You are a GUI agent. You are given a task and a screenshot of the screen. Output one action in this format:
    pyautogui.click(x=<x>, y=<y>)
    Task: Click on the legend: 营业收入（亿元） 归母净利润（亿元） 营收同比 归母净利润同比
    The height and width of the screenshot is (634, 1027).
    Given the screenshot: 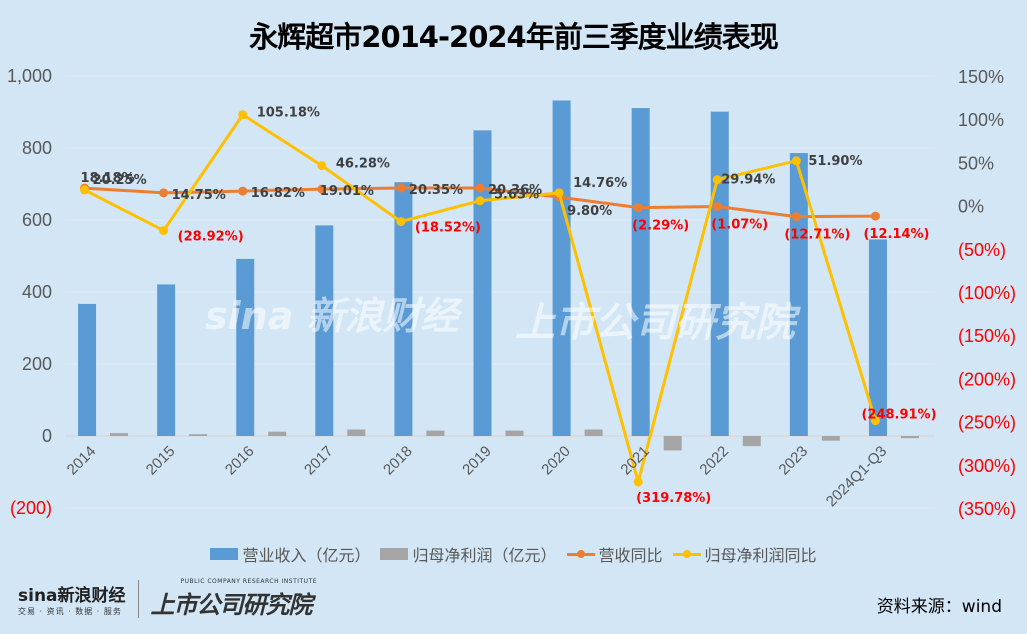 What is the action you would take?
    pyautogui.click(x=513, y=554)
    